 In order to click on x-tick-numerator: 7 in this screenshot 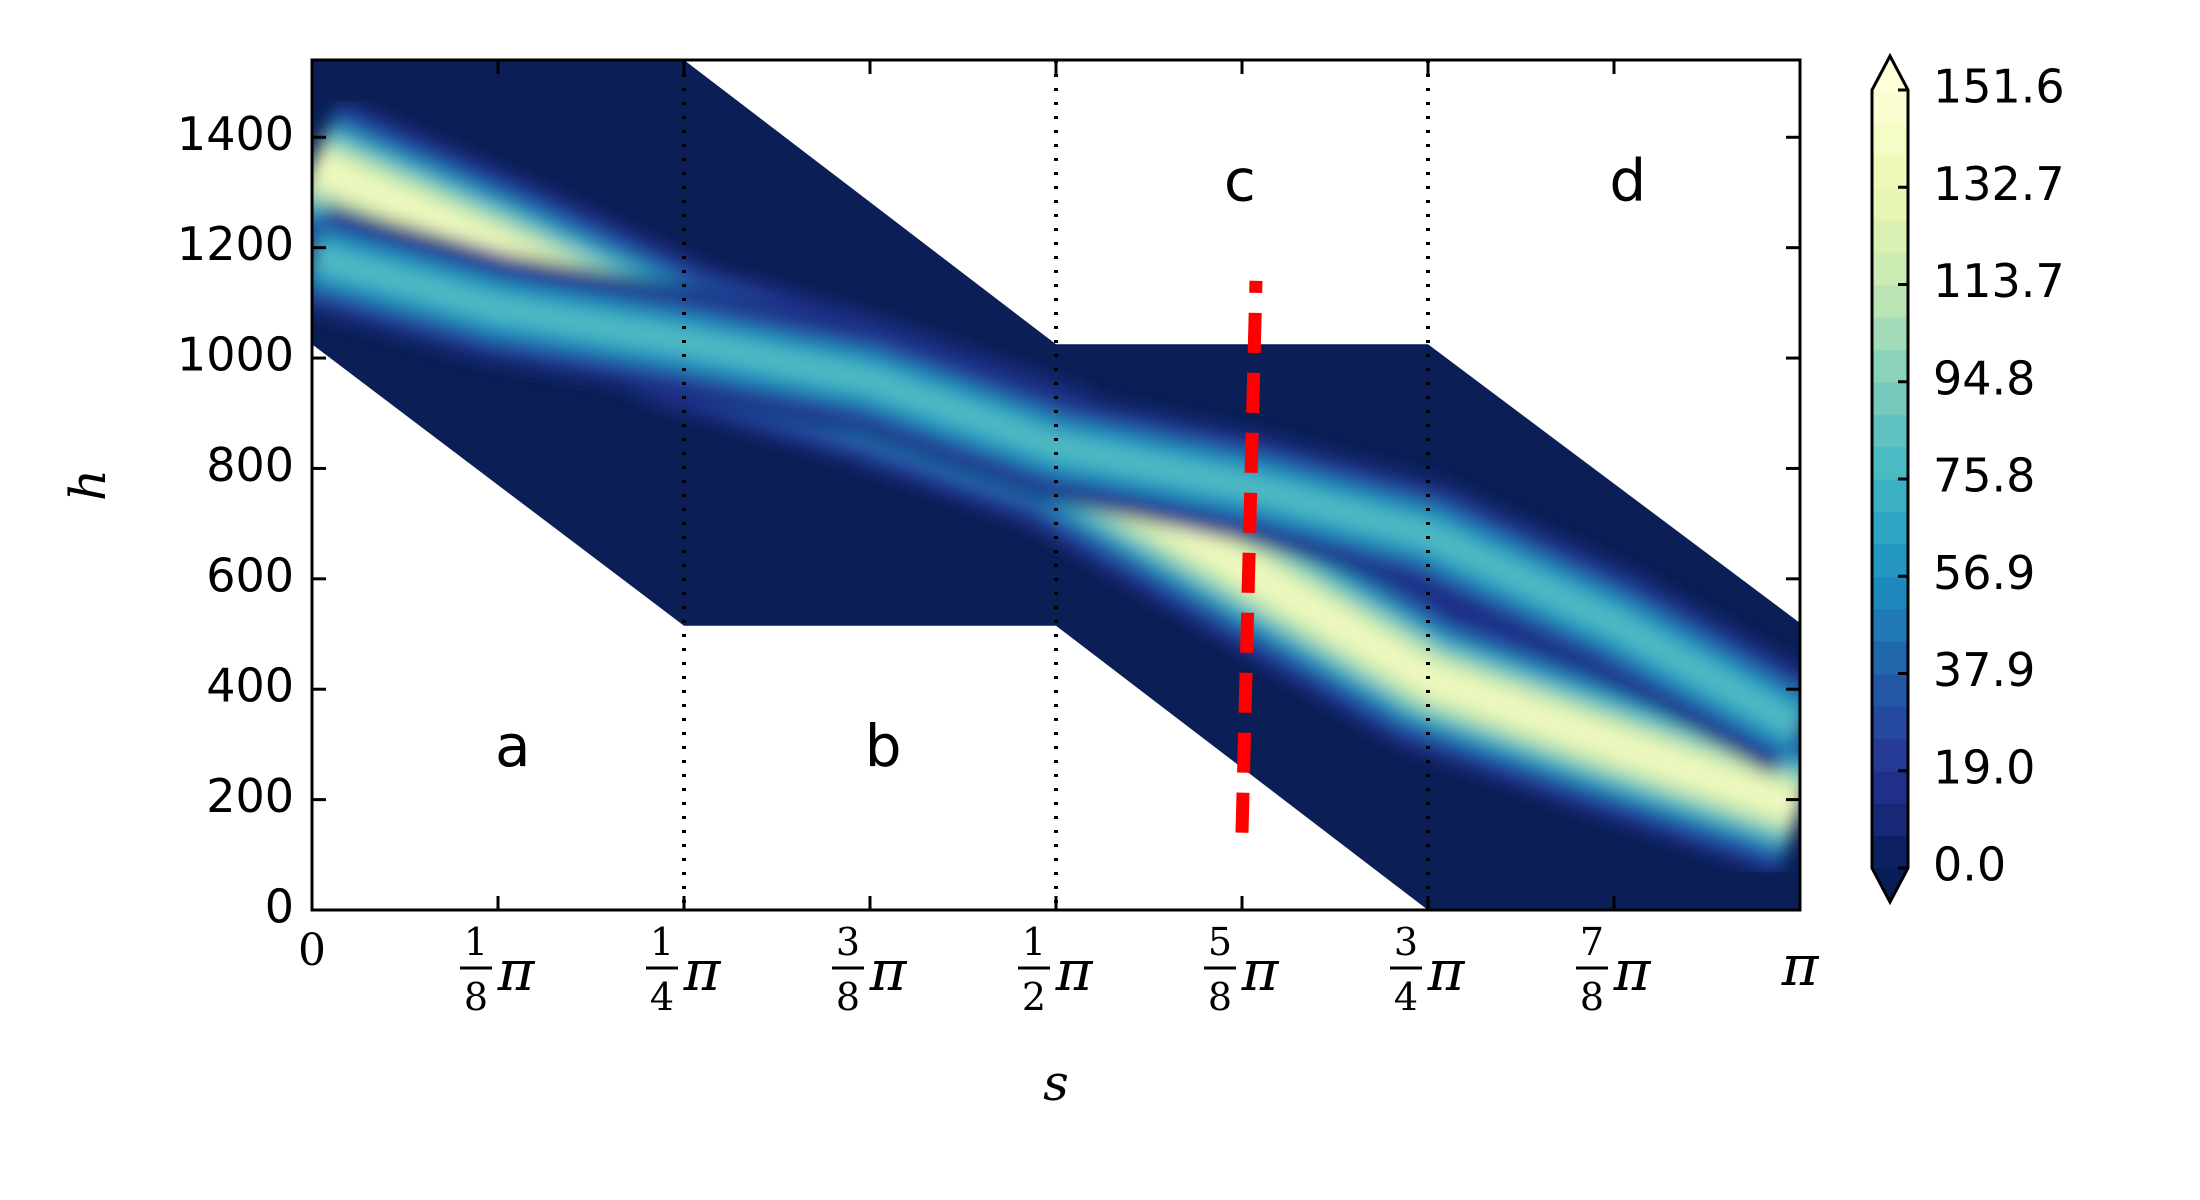, I will do `click(1592, 942)`.